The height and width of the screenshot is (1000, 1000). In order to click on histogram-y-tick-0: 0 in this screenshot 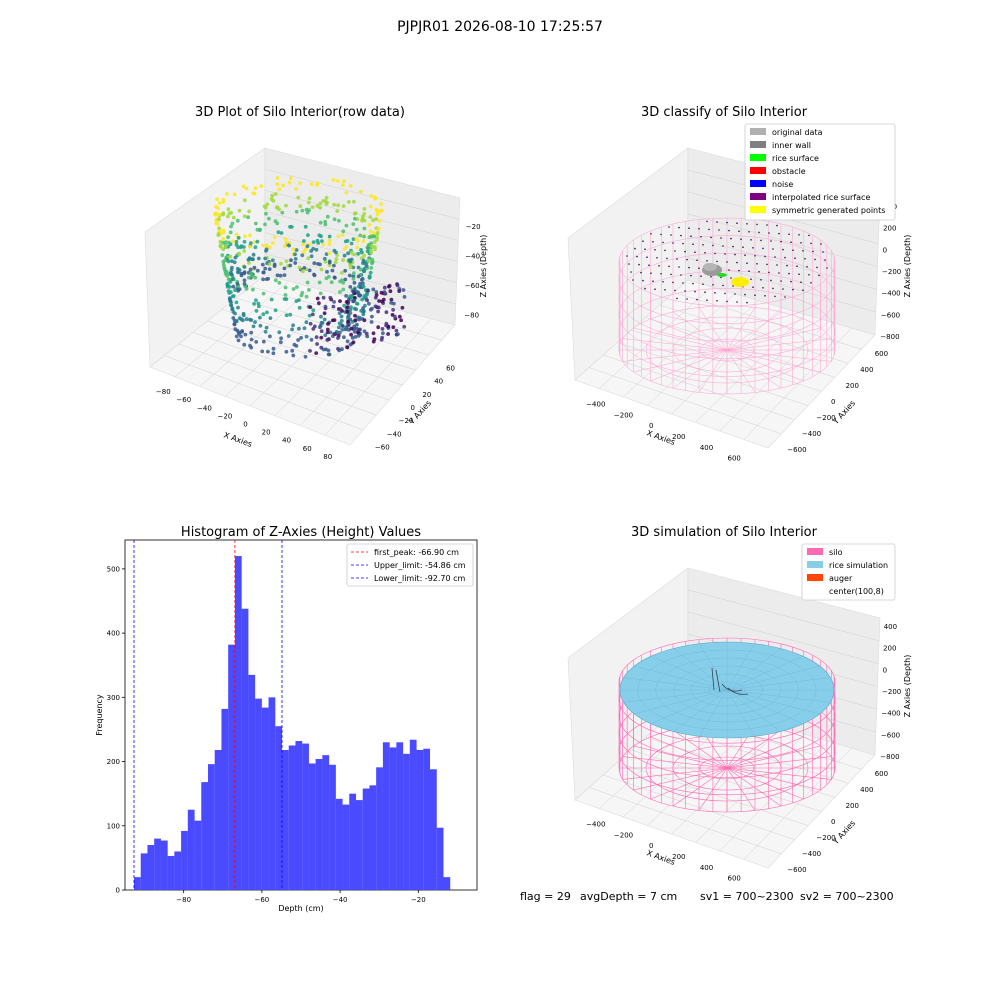, I will do `click(118, 891)`.